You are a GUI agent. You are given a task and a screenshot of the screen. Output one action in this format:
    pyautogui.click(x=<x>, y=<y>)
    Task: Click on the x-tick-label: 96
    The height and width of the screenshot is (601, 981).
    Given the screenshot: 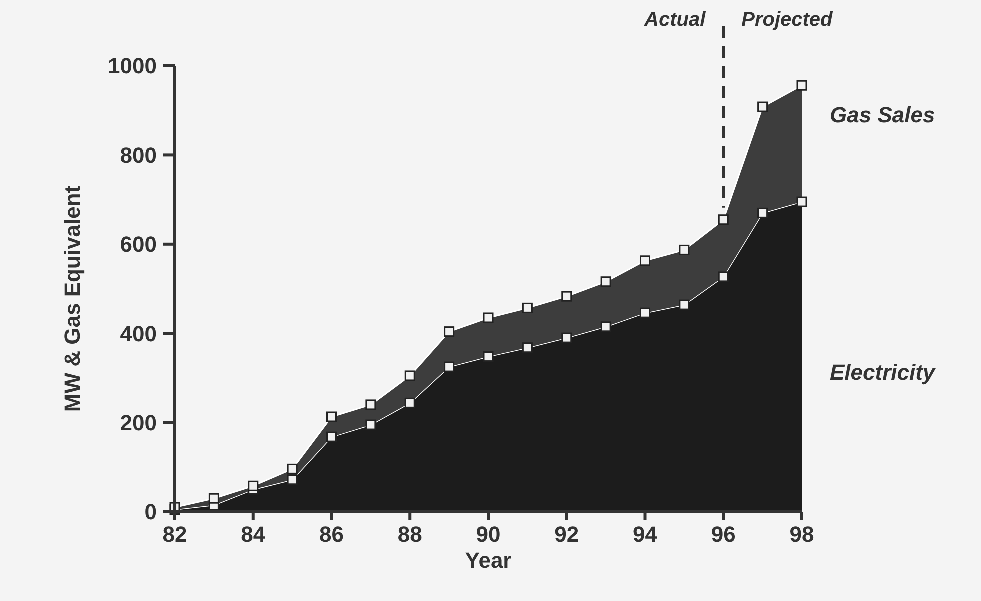 What is the action you would take?
    pyautogui.click(x=723, y=534)
    